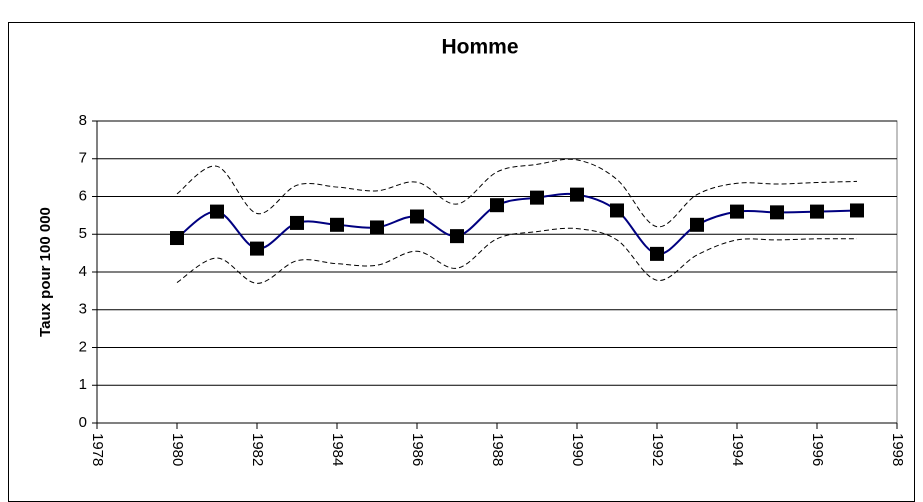  What do you see at coordinates (83, 309) in the screenshot?
I see `y-tick-label: 3` at bounding box center [83, 309].